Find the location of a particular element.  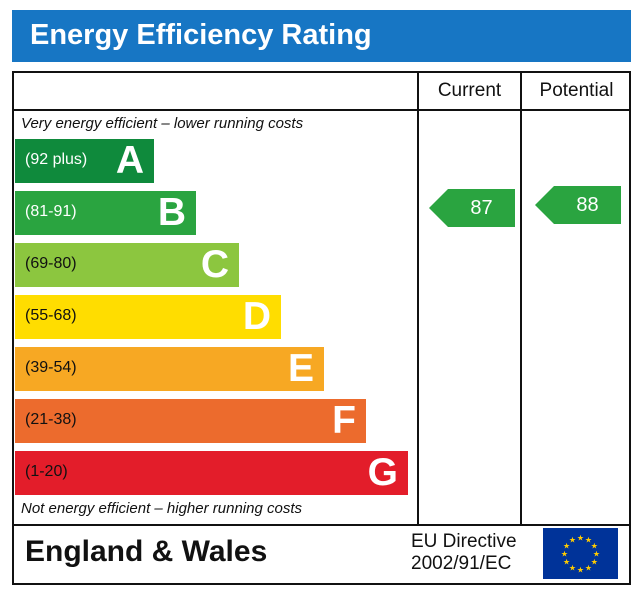

band-g: (1-20) G is located at coordinates (211, 473).